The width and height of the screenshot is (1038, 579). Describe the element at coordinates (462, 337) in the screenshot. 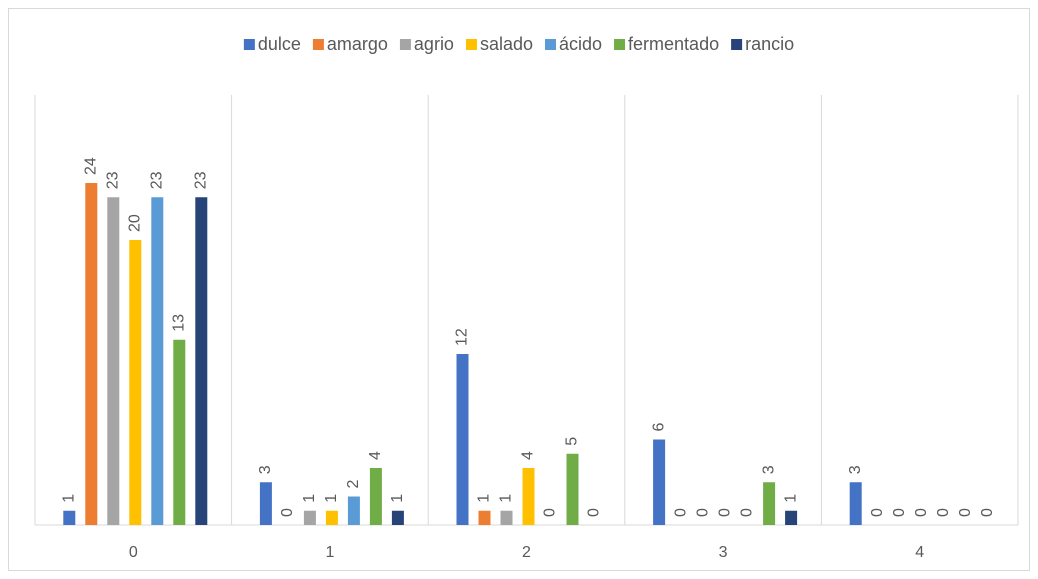

I see `data-label: 12` at that location.